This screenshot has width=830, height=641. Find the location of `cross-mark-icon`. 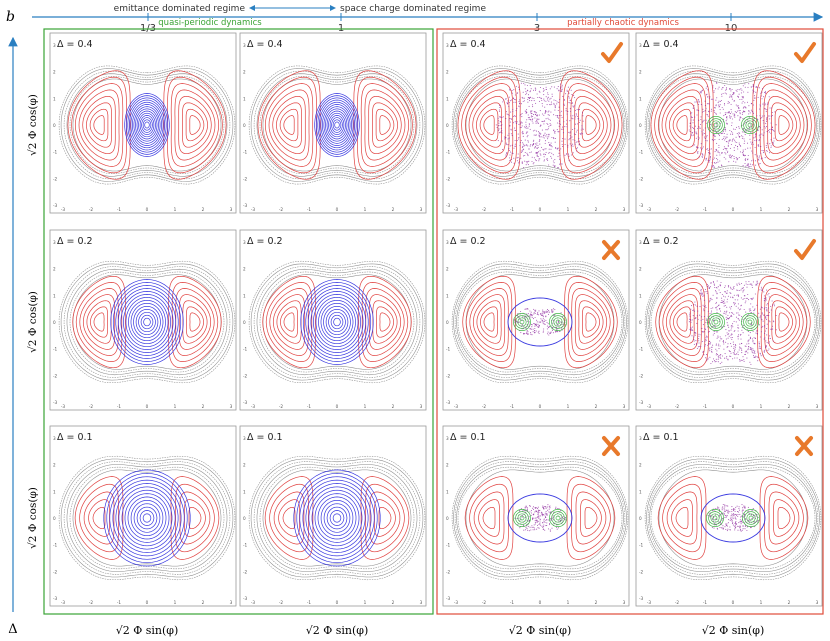

cross-mark-icon is located at coordinates (611, 250).